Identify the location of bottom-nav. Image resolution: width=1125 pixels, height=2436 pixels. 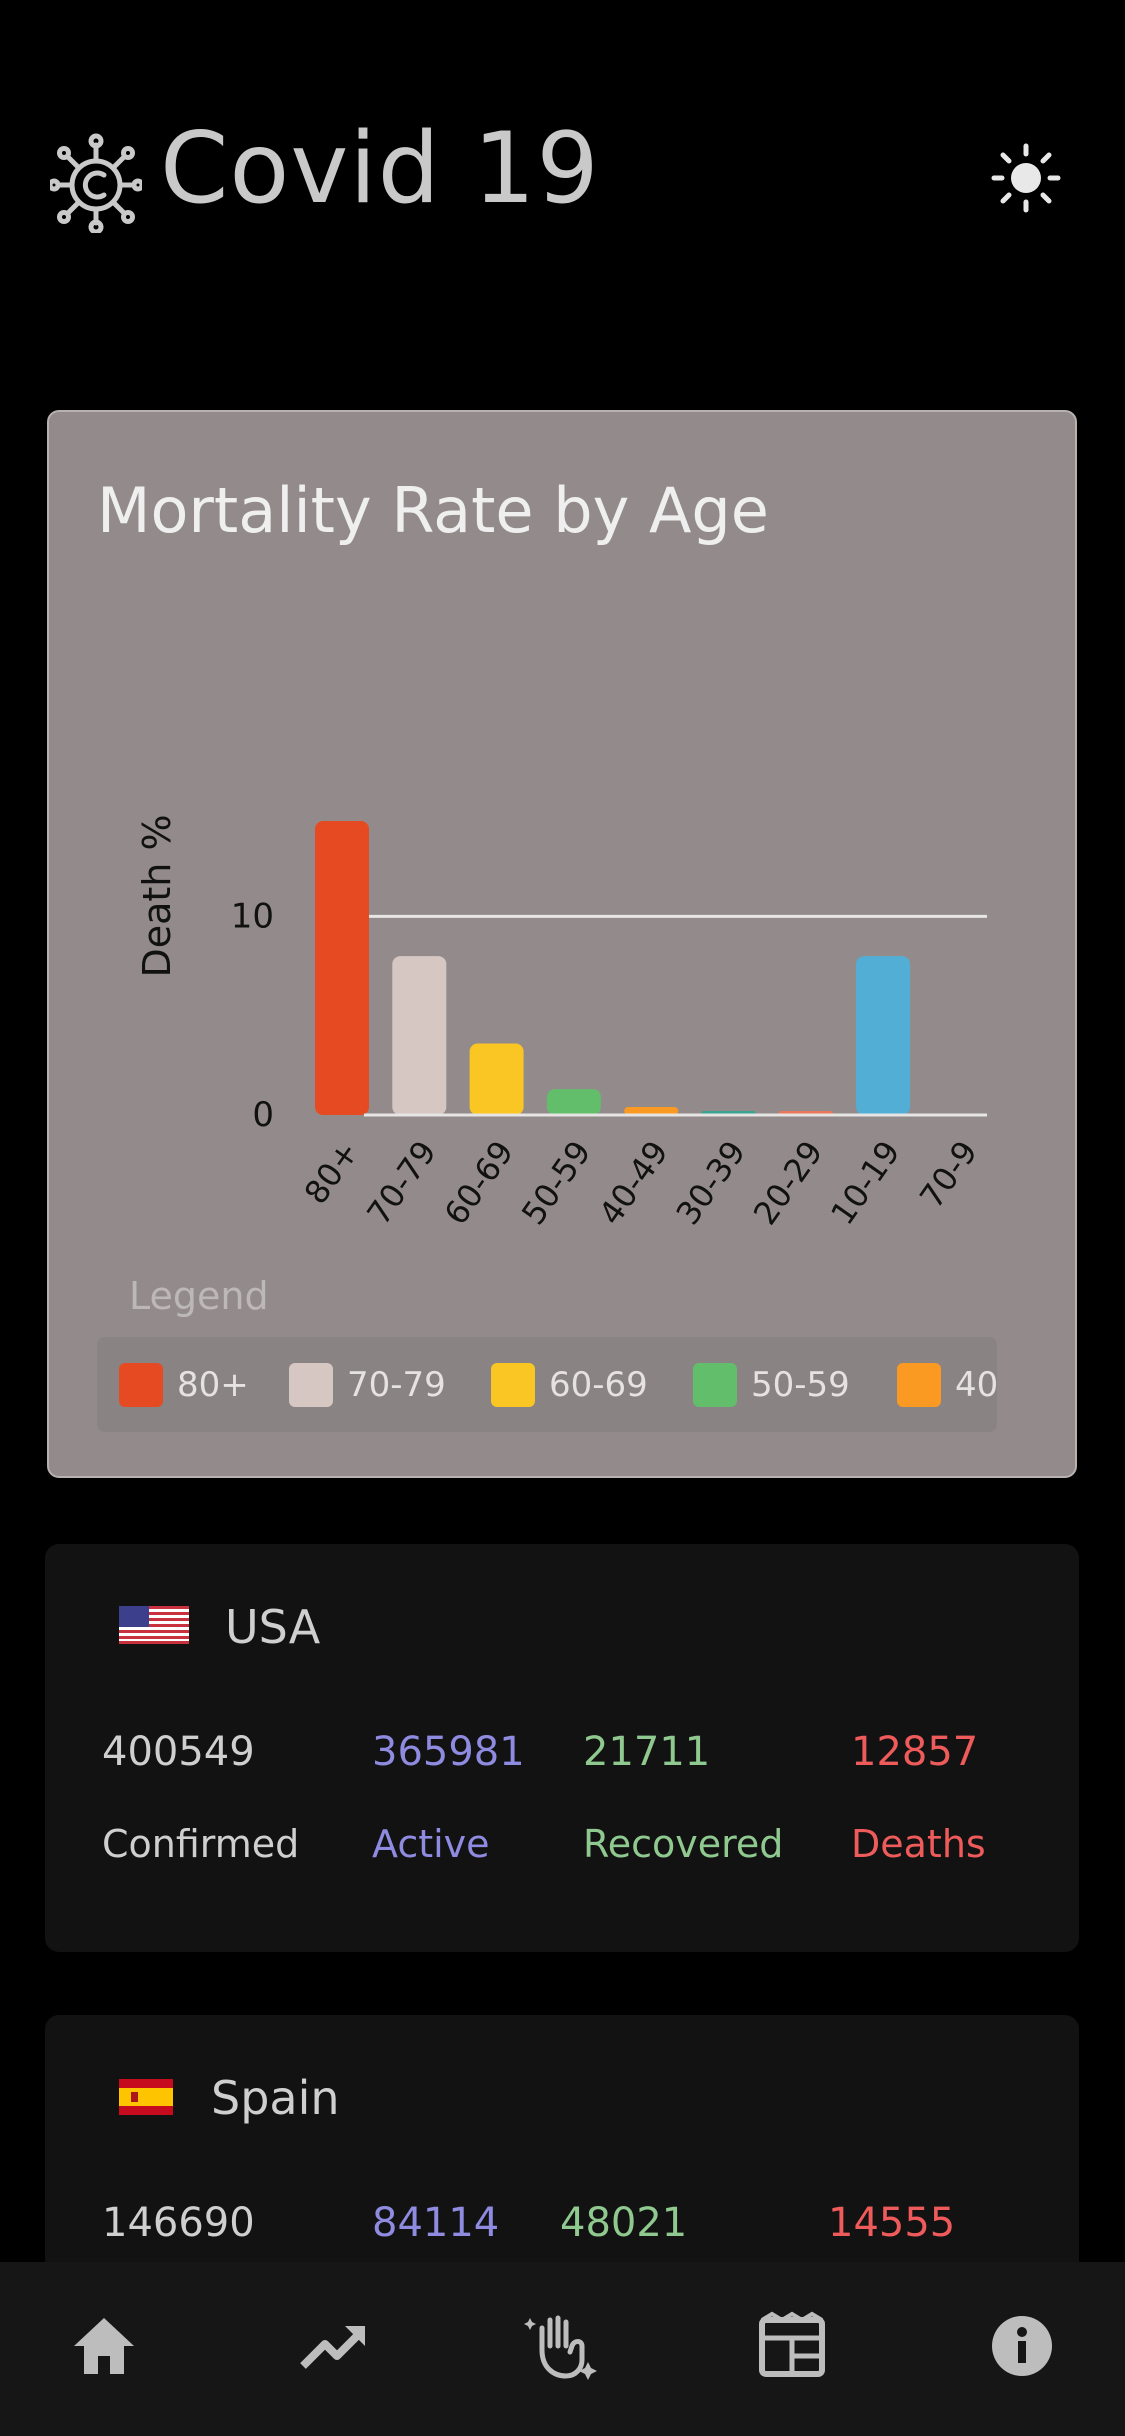
(562, 2349).